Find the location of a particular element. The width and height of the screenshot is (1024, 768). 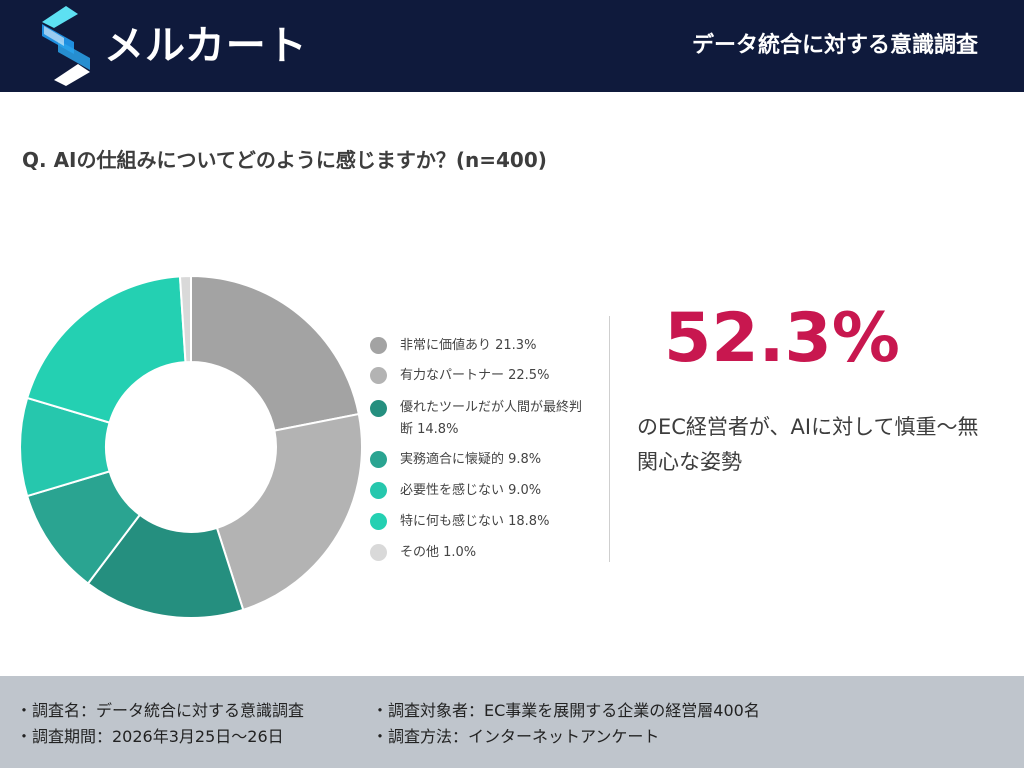

highlight-description: のEC経営者が、AIに対して慎重〜無関心な姿勢 is located at coordinates (808, 444).